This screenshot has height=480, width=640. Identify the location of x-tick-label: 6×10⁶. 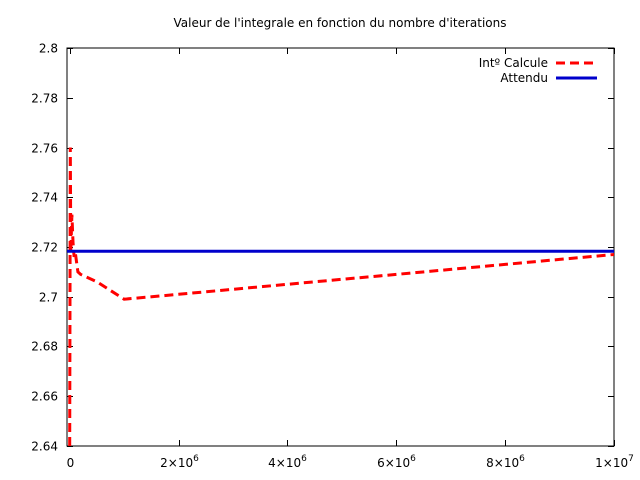
(396, 462).